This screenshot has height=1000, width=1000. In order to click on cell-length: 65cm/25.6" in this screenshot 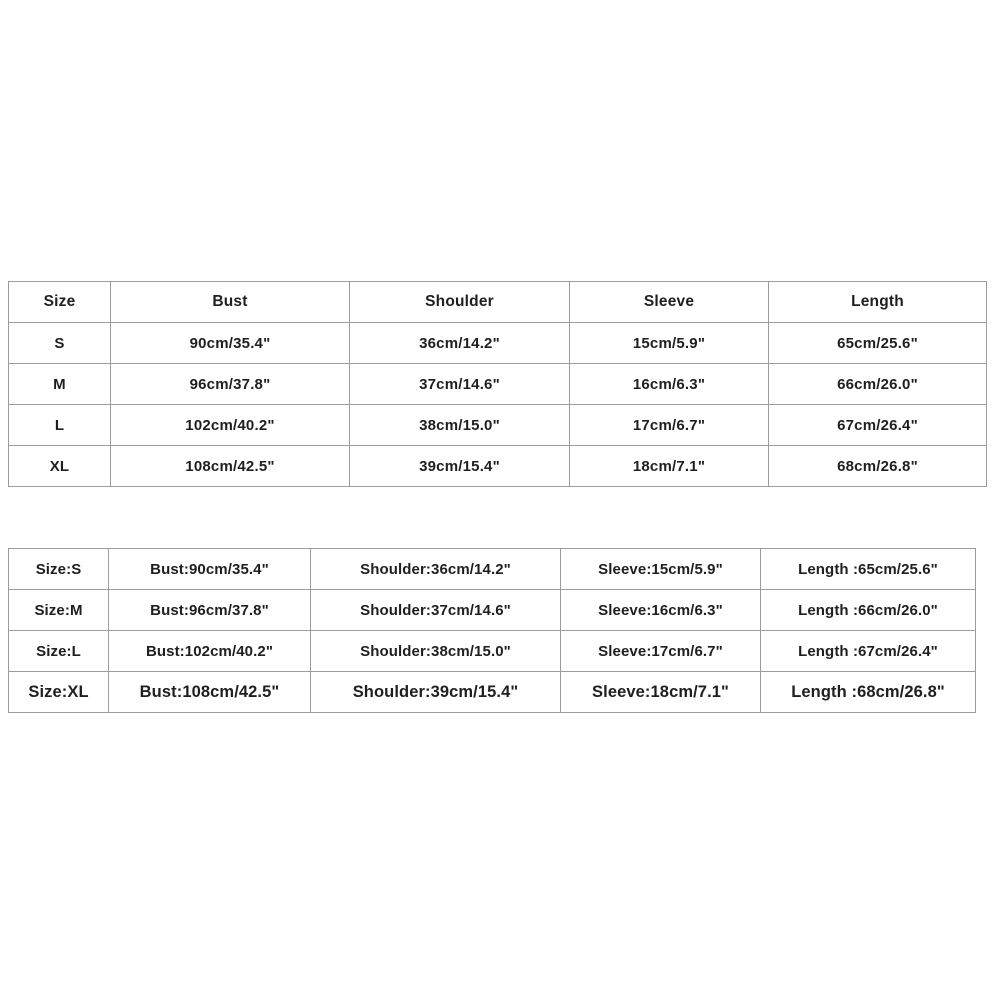, I will do `click(877, 343)`.